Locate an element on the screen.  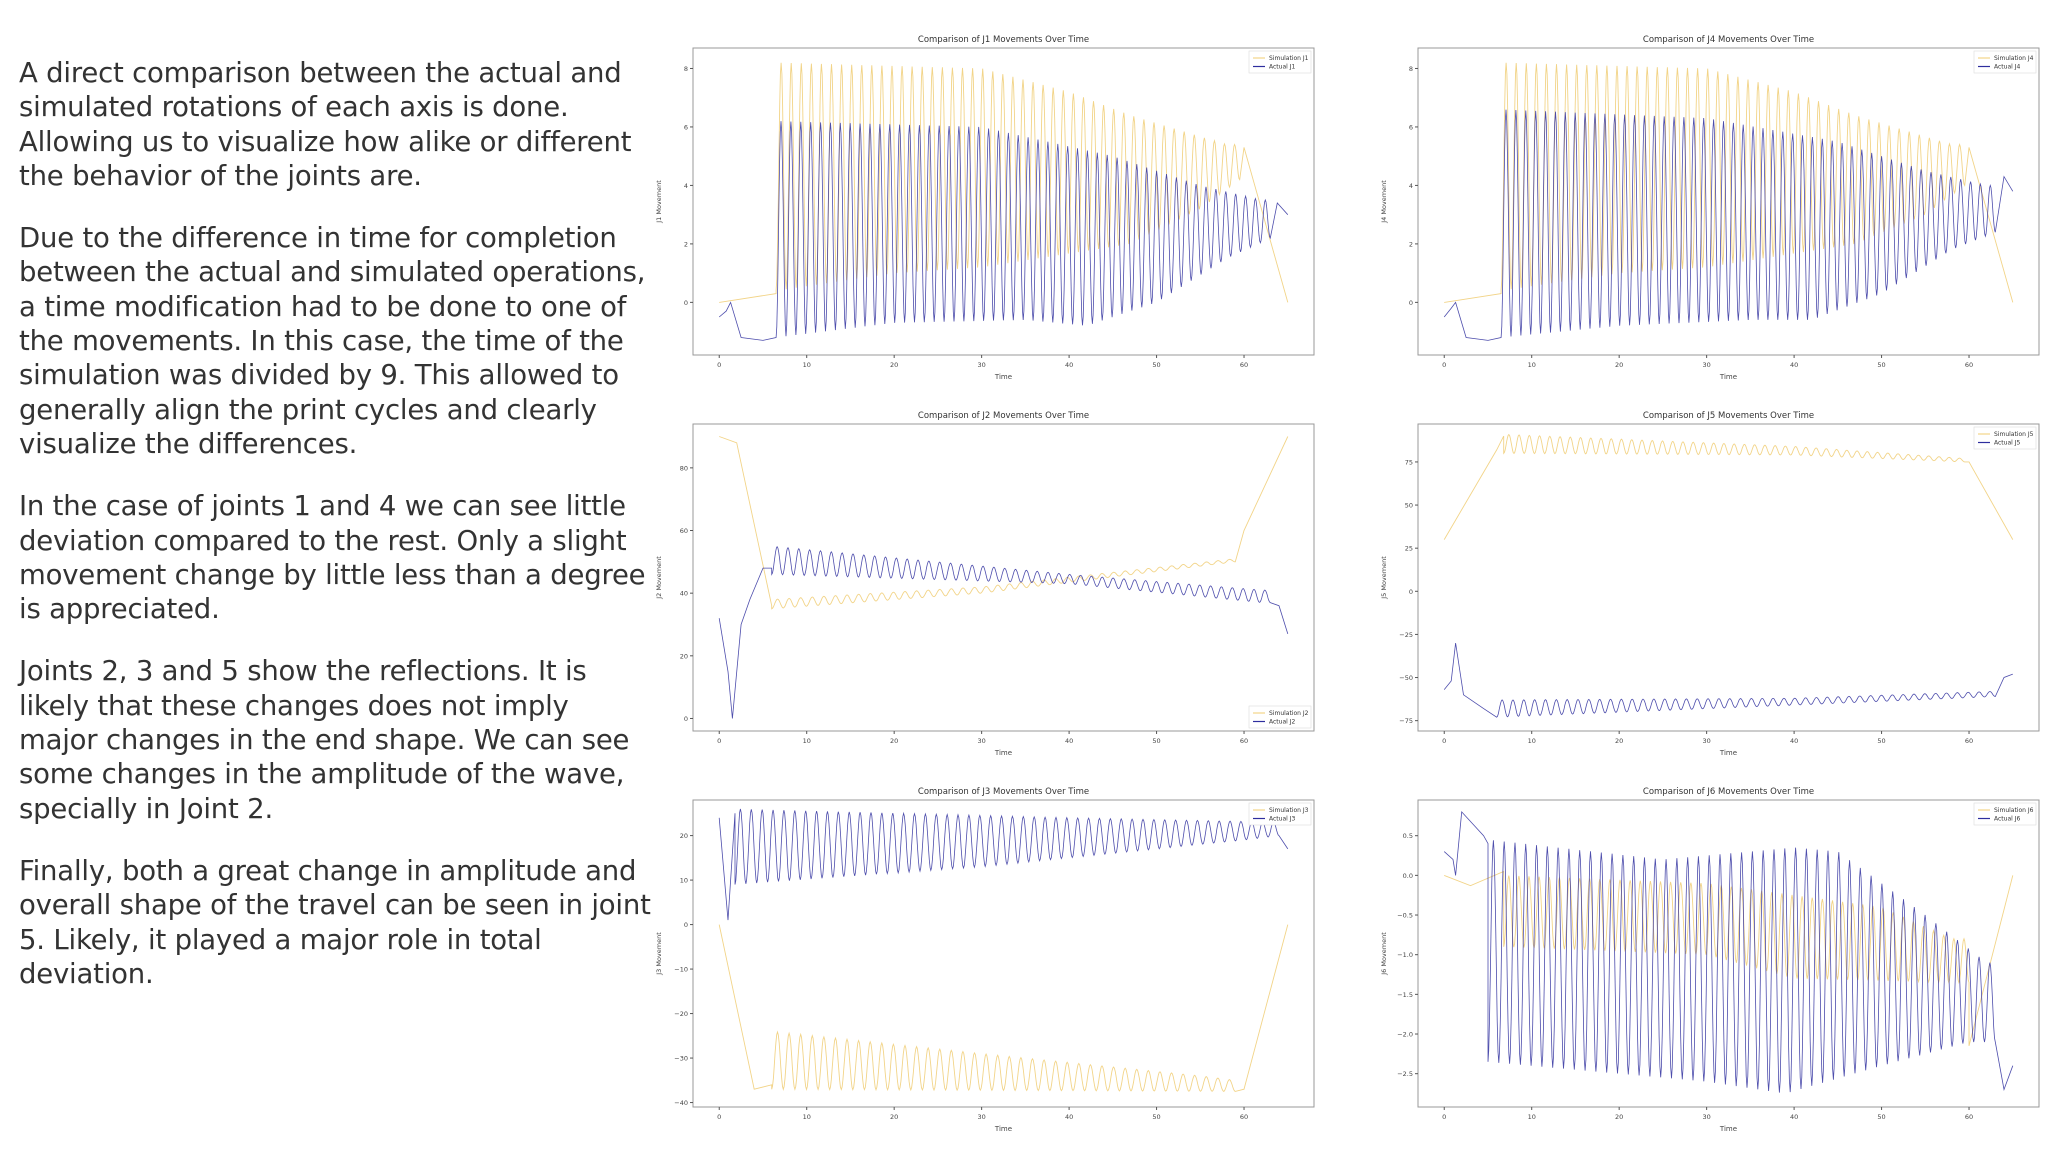
y-tick-label: −1.0 is located at coordinates (1405, 955).